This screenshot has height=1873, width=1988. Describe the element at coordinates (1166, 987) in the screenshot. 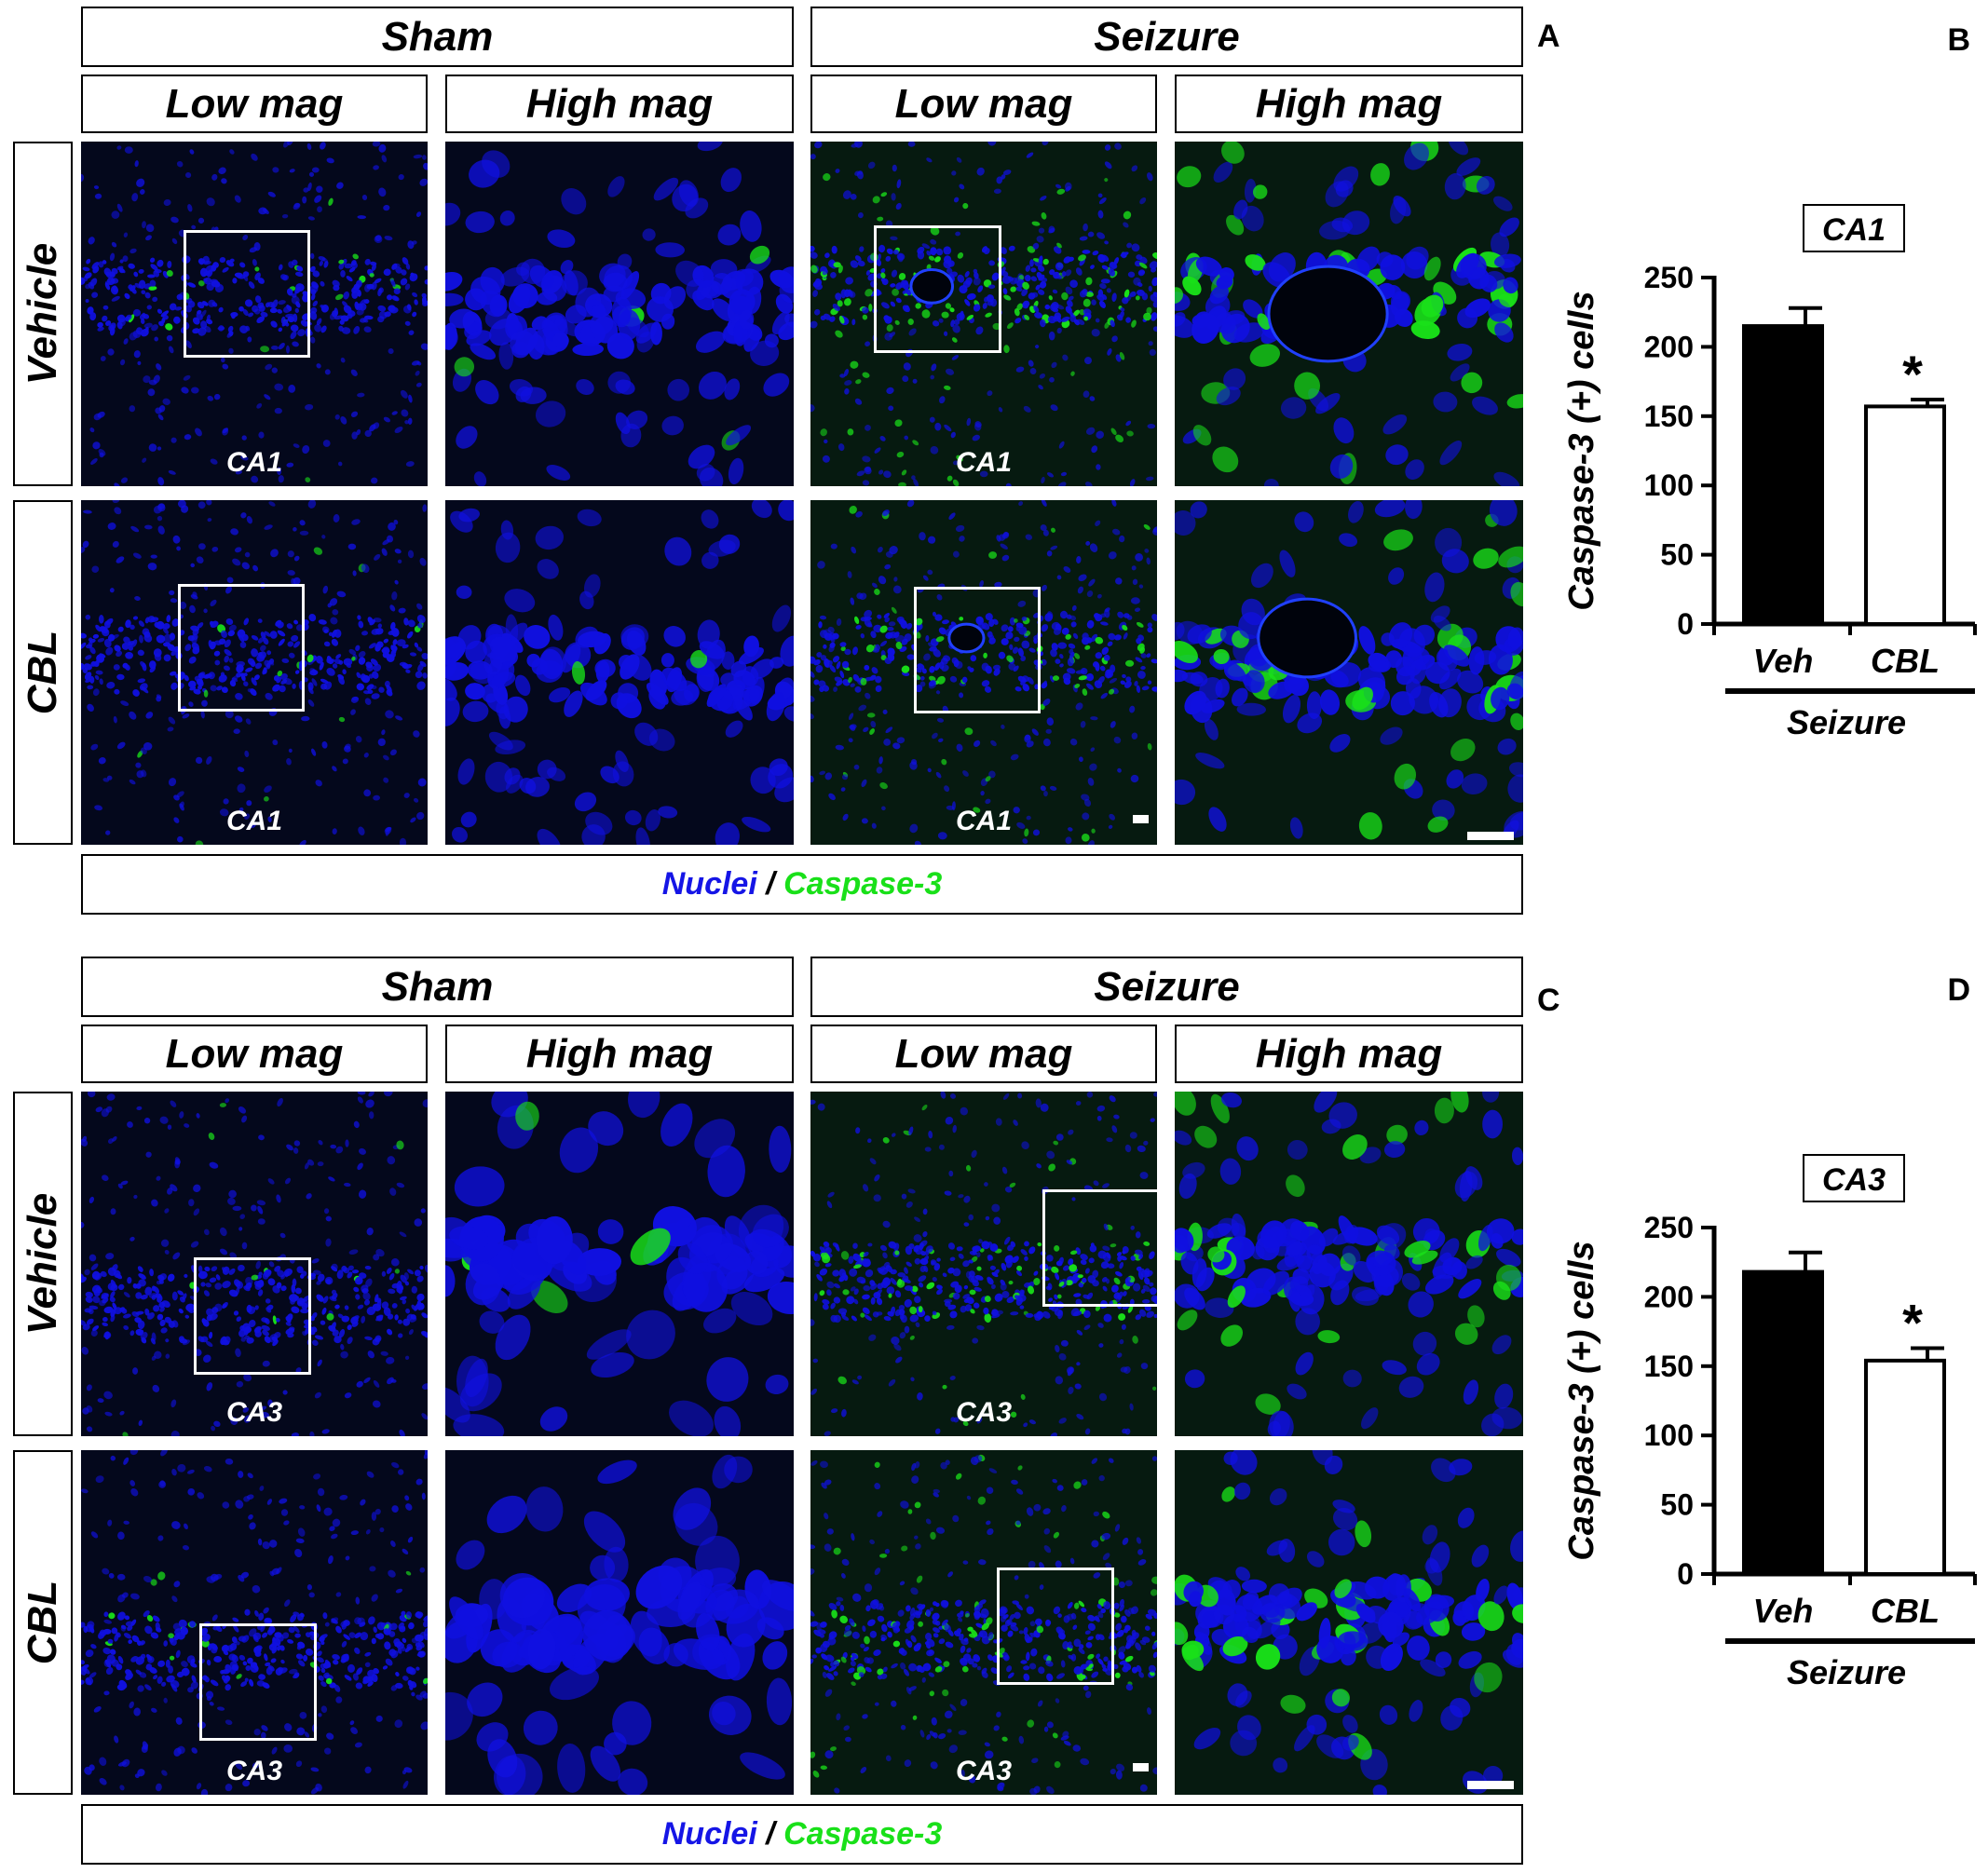

I see `group-label-seizure: Seizure` at that location.